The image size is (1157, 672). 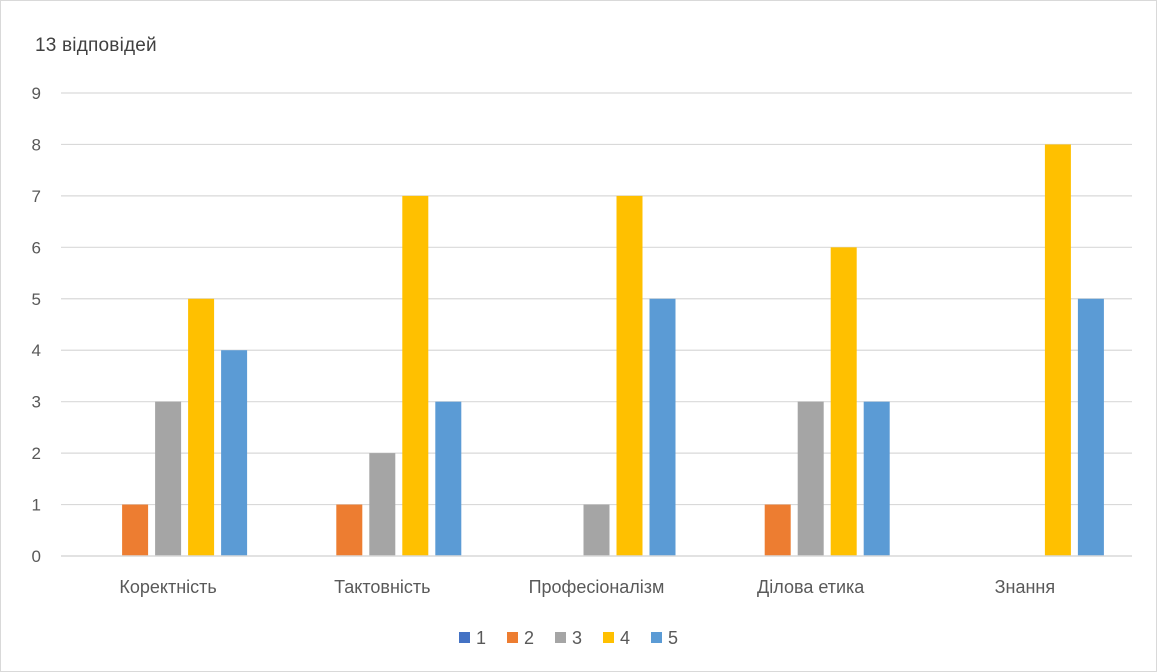 What do you see at coordinates (568, 638) in the screenshot?
I see `legend: 1 2 3 4 5` at bounding box center [568, 638].